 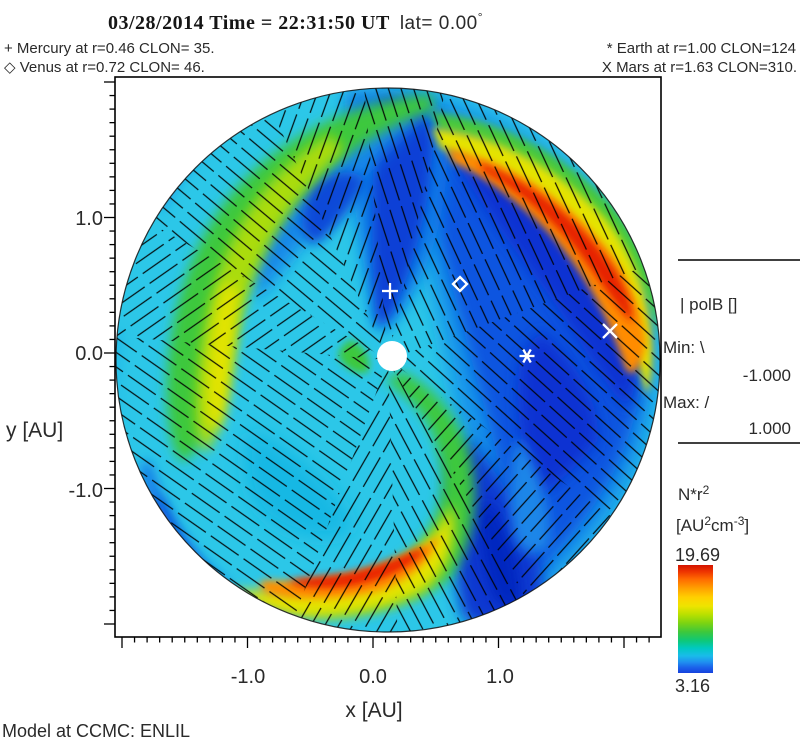 I want to click on polb-min-label: Min: \, so click(x=684, y=347).